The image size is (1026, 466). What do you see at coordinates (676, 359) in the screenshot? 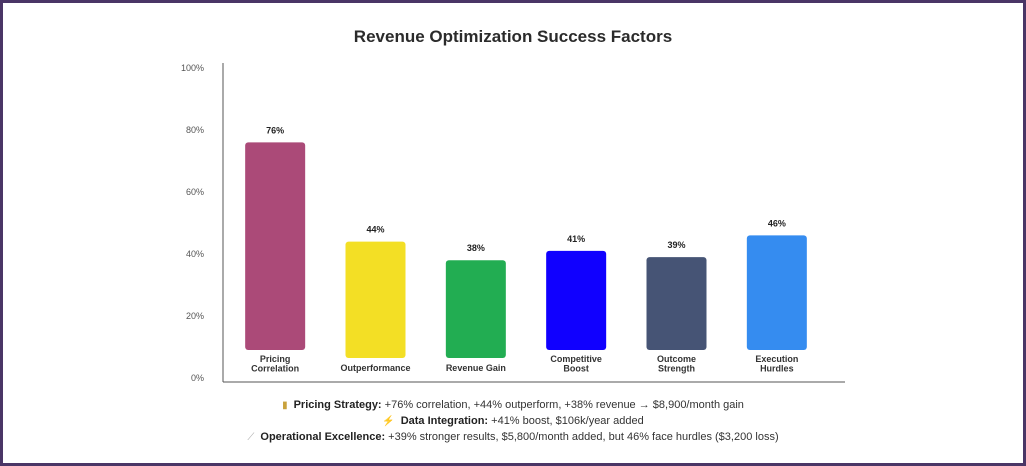
I see `x-tick-label: Outcome` at bounding box center [676, 359].